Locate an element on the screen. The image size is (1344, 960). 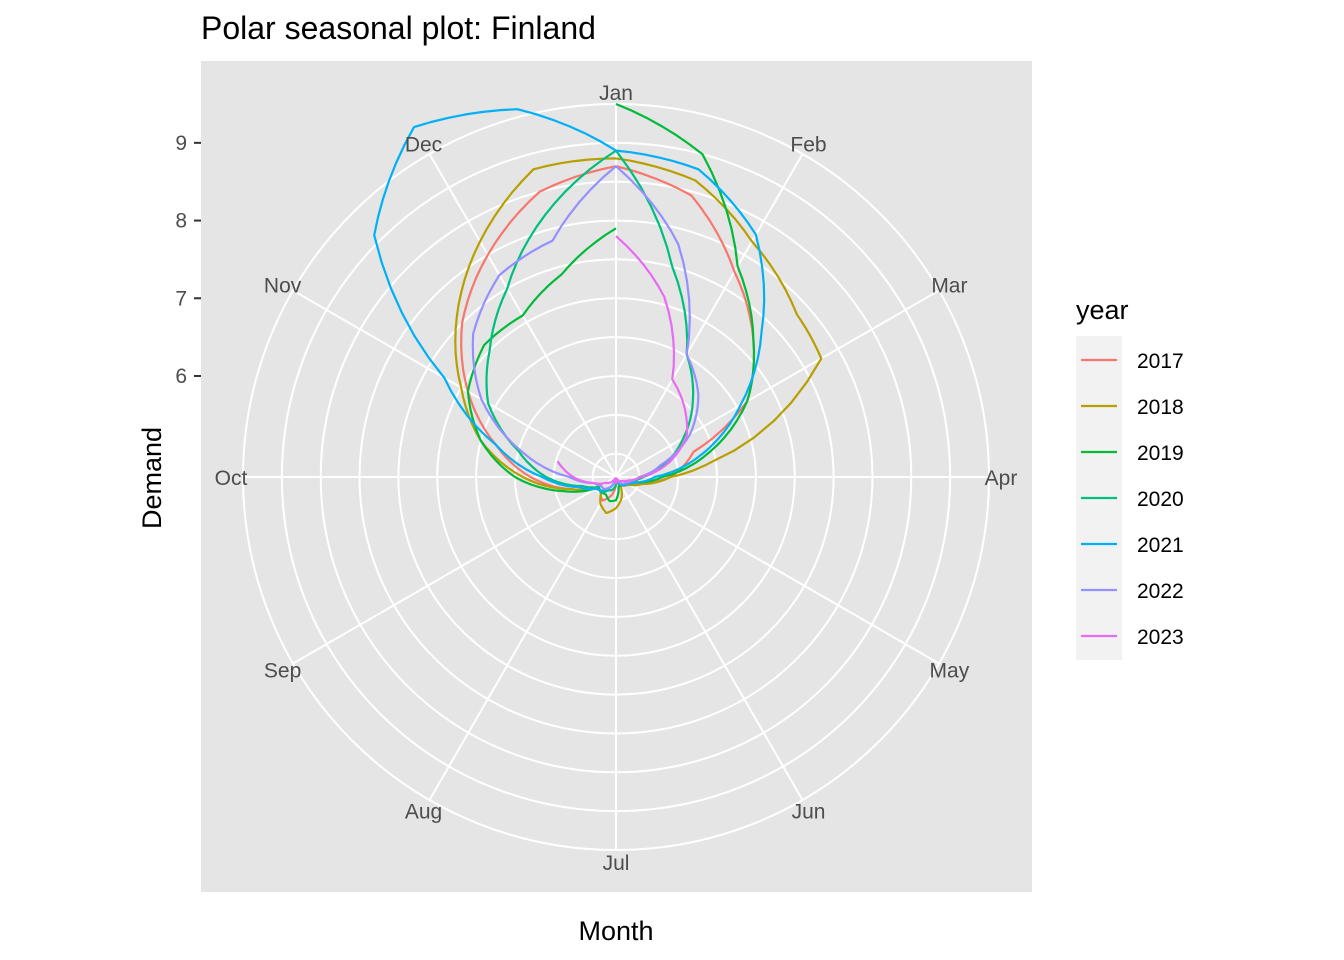
legend-label-2021: 2021 is located at coordinates (1160, 545).